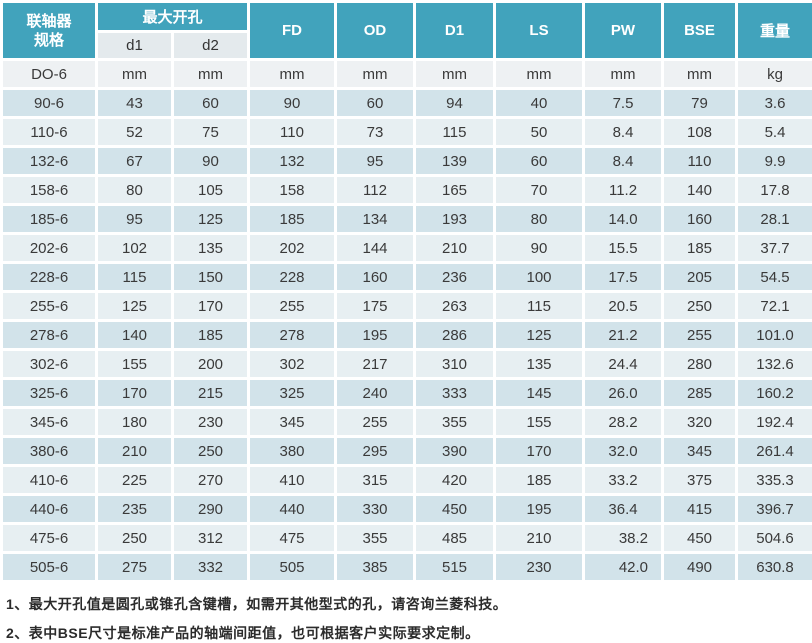 This screenshot has width=812, height=643. I want to click on value-cell: 40, so click(539, 103).